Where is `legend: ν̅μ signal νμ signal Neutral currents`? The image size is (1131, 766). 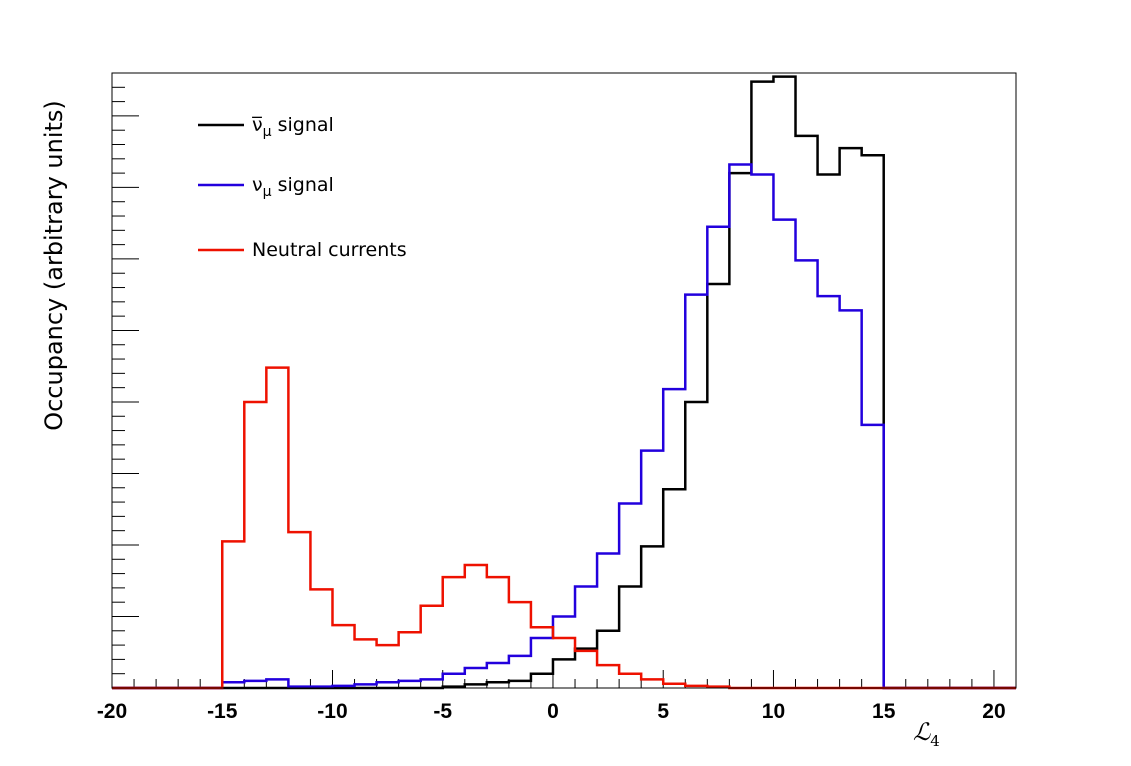
legend: ν̅μ signal νμ signal Neutral currents is located at coordinates (302, 187).